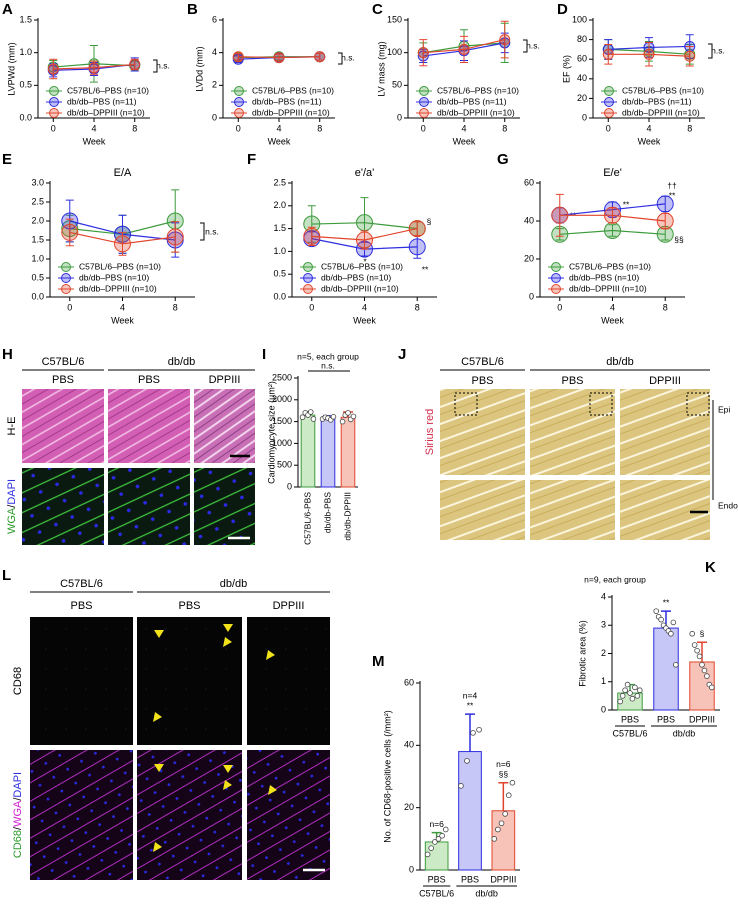  What do you see at coordinates (378, 661) in the screenshot?
I see `panel-letter: M` at bounding box center [378, 661].